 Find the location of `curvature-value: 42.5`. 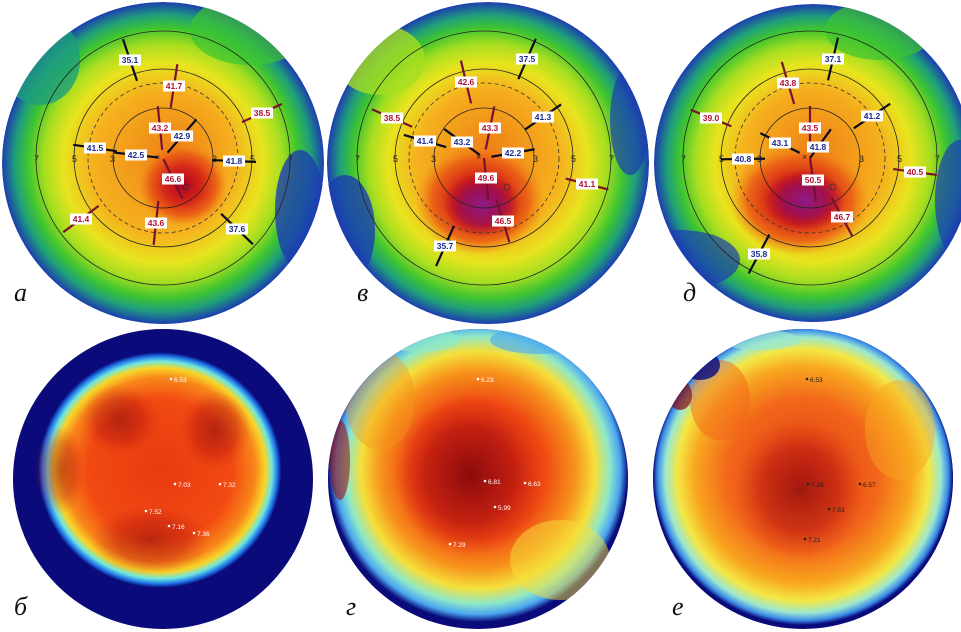

curvature-value: 42.5 is located at coordinates (136, 155).